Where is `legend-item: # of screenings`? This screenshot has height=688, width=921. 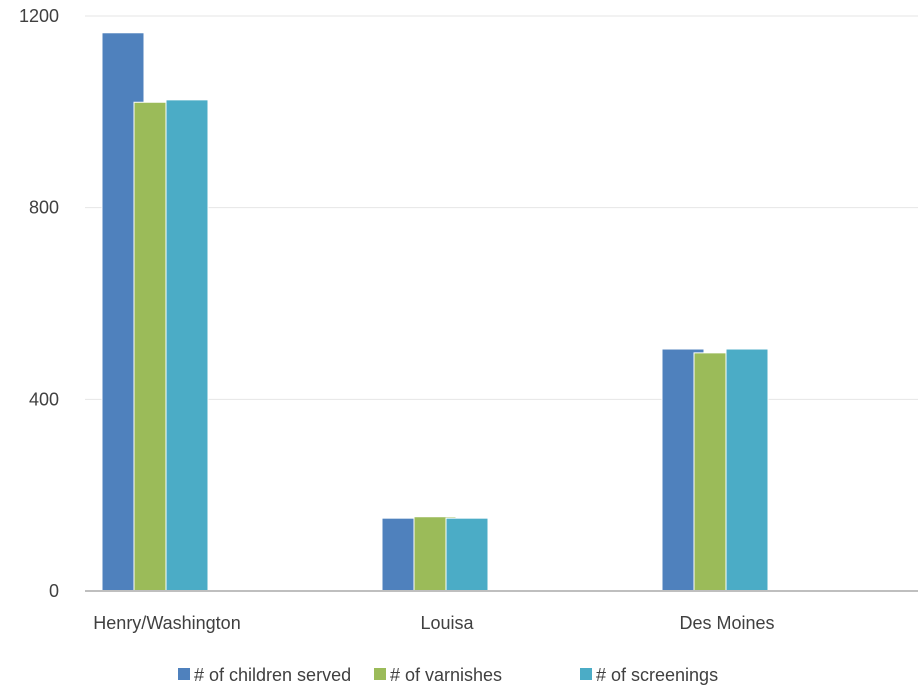 legend-item: # of screenings is located at coordinates (649, 675).